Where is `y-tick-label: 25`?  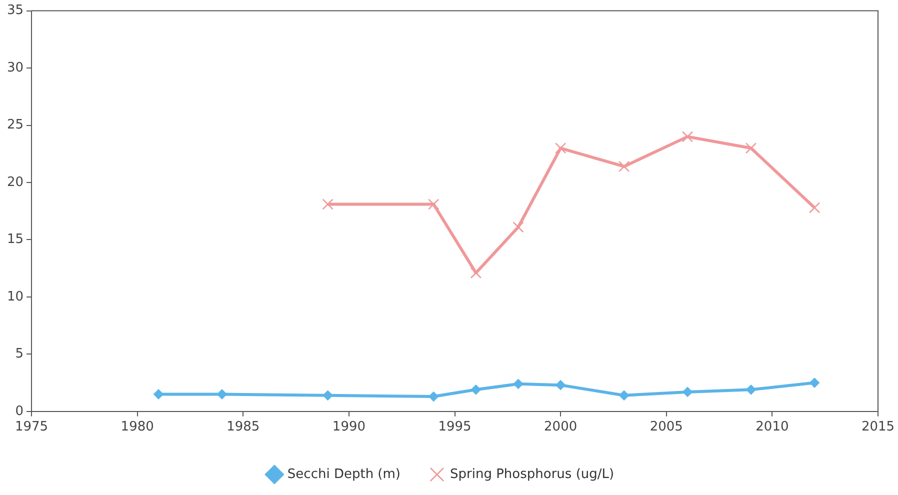
y-tick-label: 25 is located at coordinates (15, 125).